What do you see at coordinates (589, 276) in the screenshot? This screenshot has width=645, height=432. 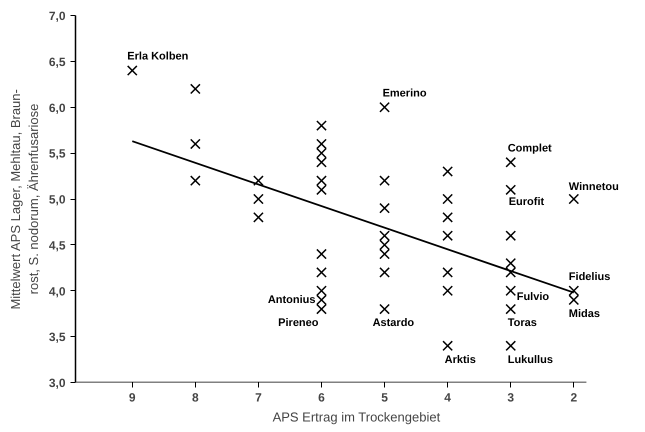 I see `annotation: Fidelius` at bounding box center [589, 276].